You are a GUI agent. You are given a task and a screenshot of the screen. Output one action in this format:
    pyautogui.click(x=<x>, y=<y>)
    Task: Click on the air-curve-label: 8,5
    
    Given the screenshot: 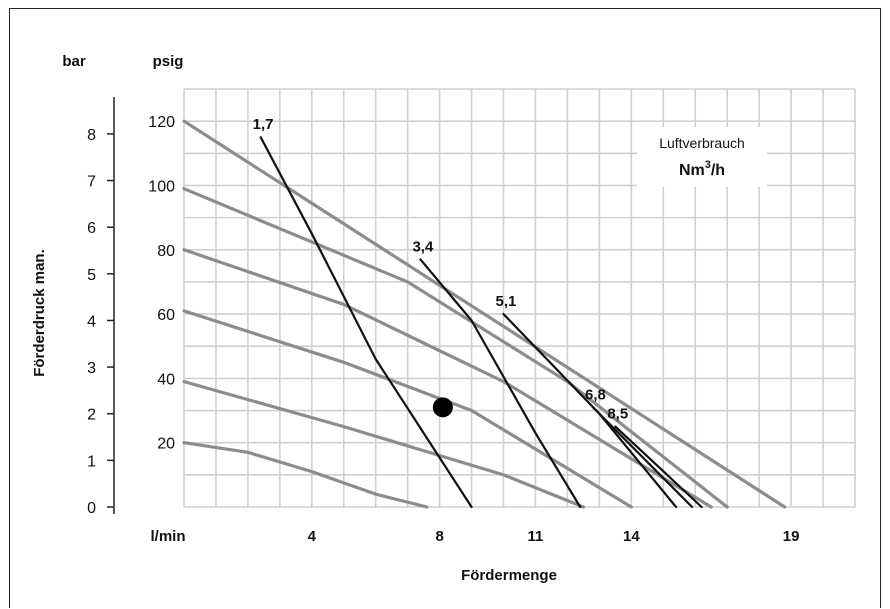 What is the action you would take?
    pyautogui.click(x=617, y=414)
    